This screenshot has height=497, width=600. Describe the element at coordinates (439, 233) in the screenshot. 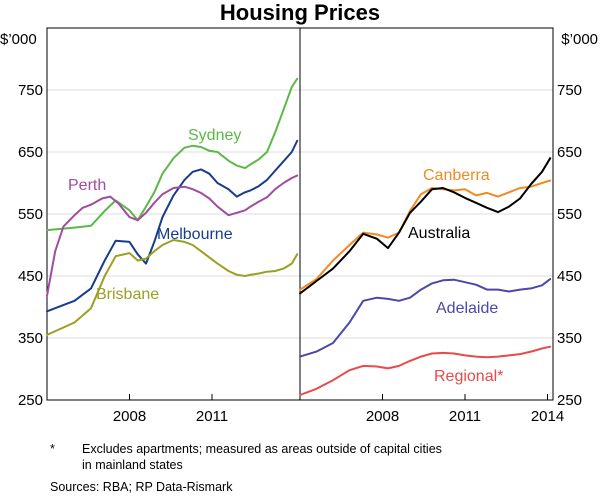

I see `label-australia: Australia` at that location.